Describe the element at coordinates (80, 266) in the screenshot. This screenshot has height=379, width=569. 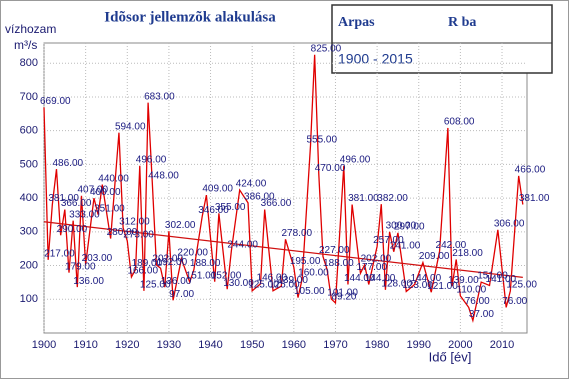
I see `value-label: 179.00` at that location.